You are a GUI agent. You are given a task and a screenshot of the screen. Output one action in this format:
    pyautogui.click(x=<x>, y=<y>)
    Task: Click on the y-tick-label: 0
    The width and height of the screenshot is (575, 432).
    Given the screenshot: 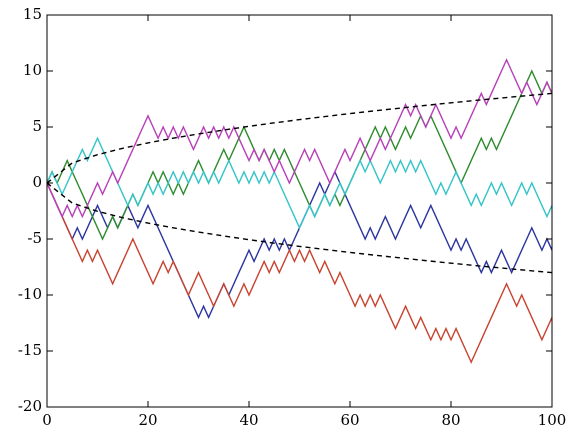 What is the action you would take?
    pyautogui.click(x=37, y=182)
    